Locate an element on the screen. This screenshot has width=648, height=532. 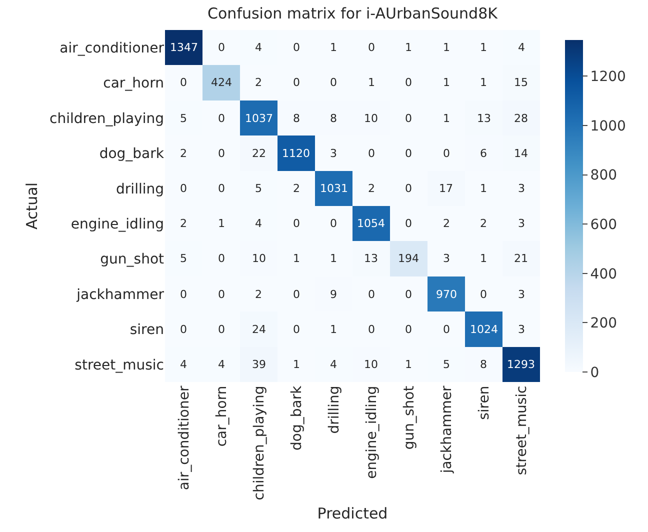
x-tick-label: street_music is located at coordinates (522, 431).